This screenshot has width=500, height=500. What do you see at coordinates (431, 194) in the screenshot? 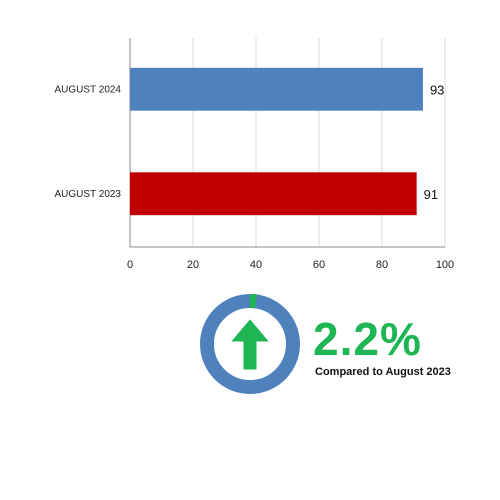
I see `bar-data-label: 91` at bounding box center [431, 194].